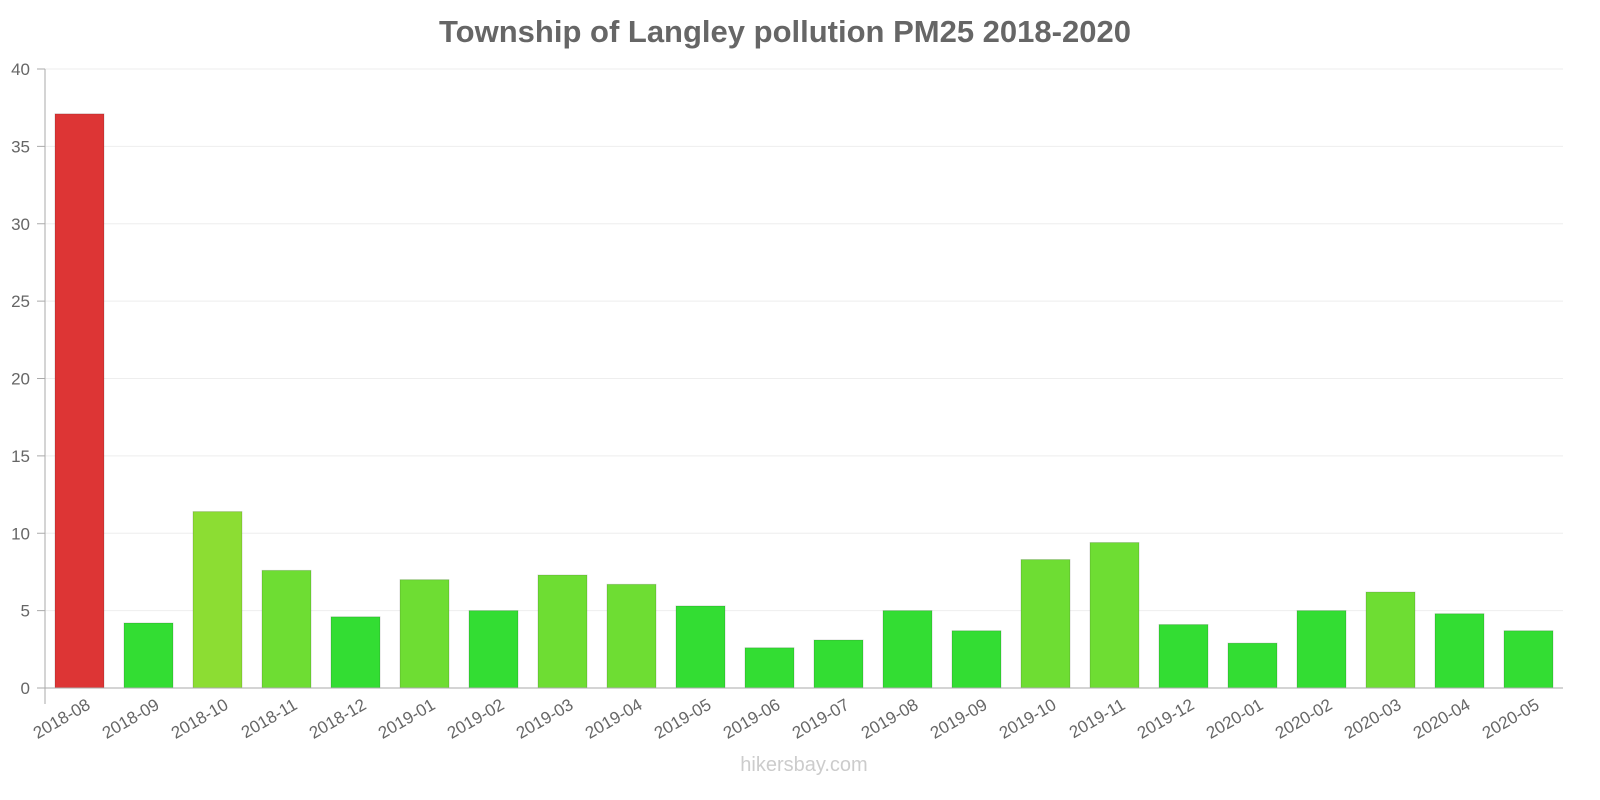  What do you see at coordinates (338, 719) in the screenshot?
I see `x-tick-label: 2018-12` at bounding box center [338, 719].